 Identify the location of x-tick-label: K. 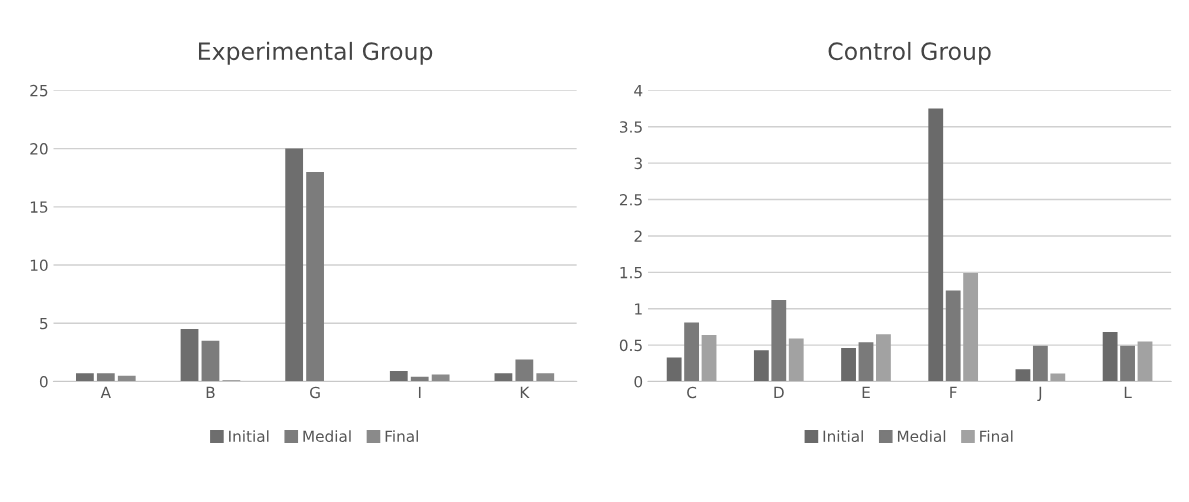
(525, 392).